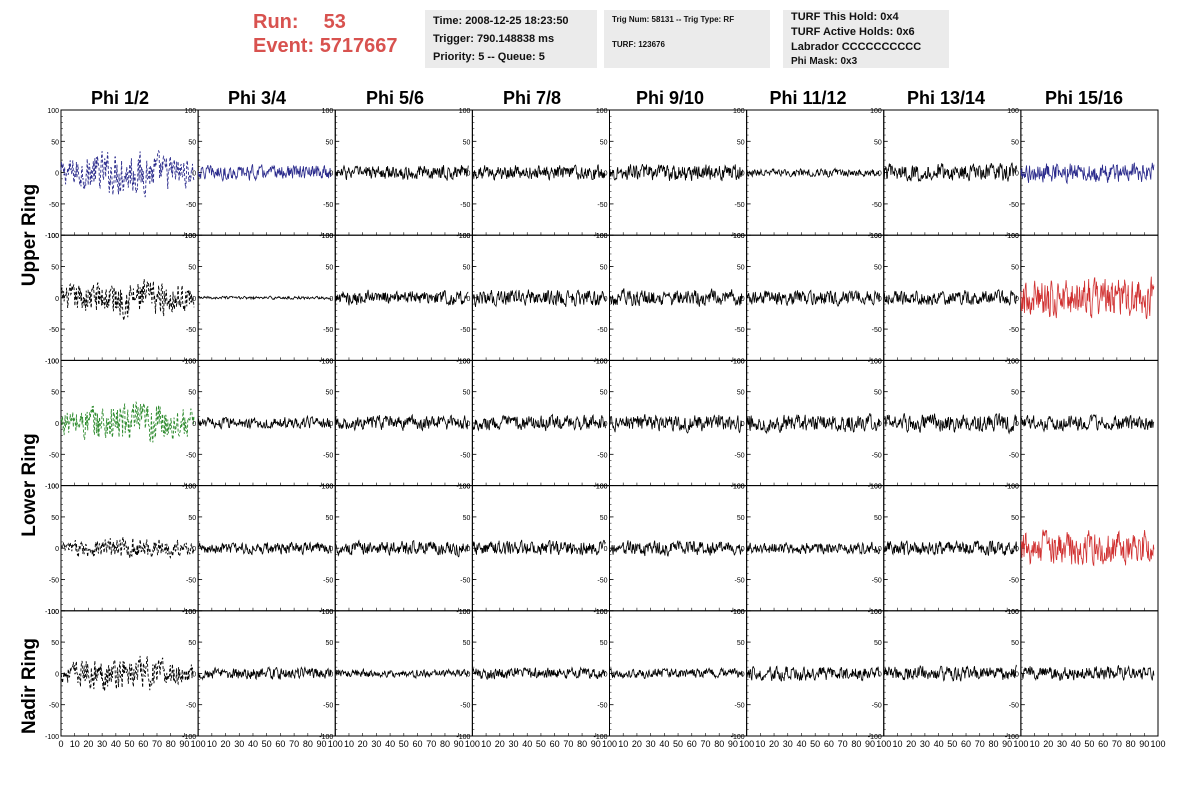  I want to click on x-tick-label: 50, so click(952, 744).